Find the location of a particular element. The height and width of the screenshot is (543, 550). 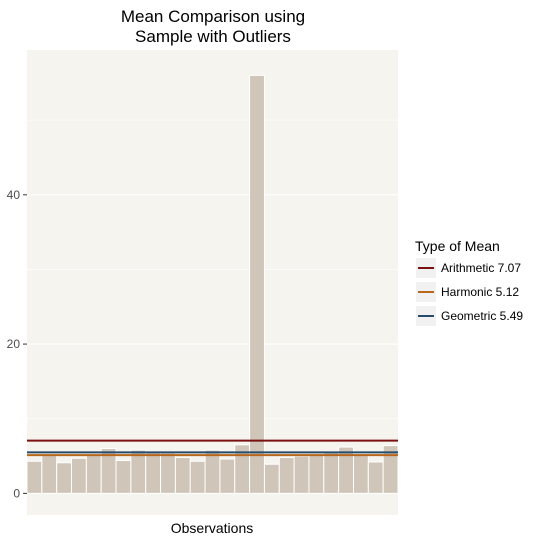

y-tick-label: 40 is located at coordinates (14, 195).